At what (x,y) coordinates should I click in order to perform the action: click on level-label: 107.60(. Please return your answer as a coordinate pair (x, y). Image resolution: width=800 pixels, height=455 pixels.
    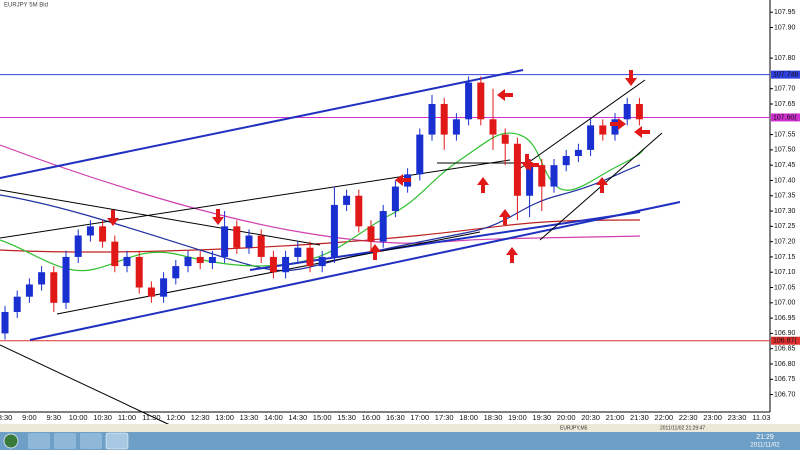
    Looking at the image, I should click on (785, 117).